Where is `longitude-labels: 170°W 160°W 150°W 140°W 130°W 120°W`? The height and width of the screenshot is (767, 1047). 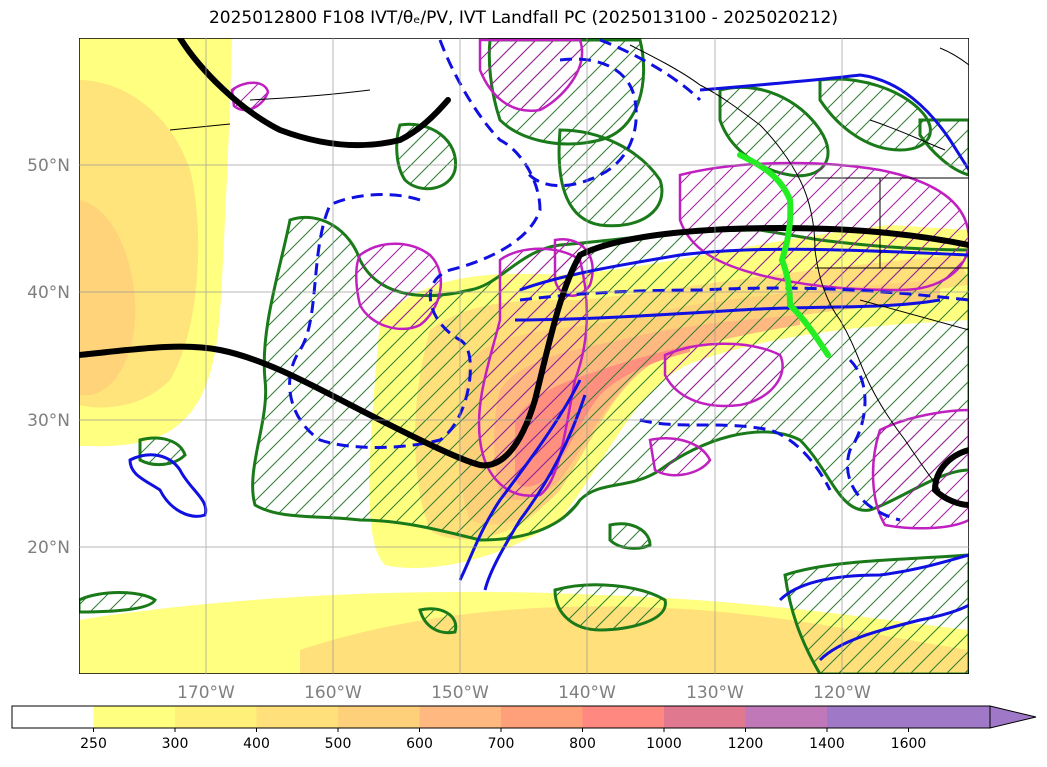
longitude-labels: 170°W 160°W 150°W 140°W 130°W 120°W is located at coordinates (524, 693).